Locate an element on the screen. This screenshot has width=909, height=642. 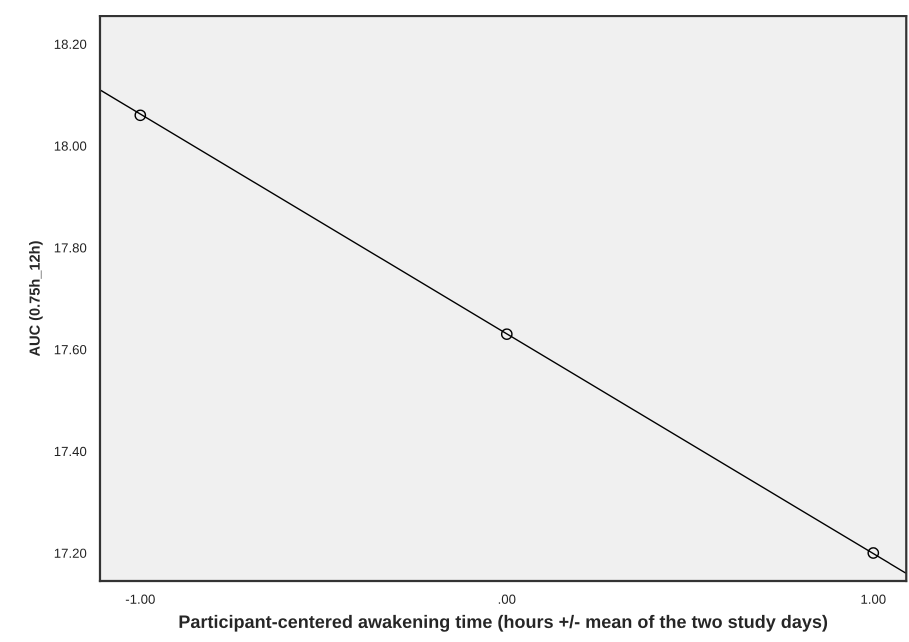
y-tick-label: 18.00 is located at coordinates (70, 146).